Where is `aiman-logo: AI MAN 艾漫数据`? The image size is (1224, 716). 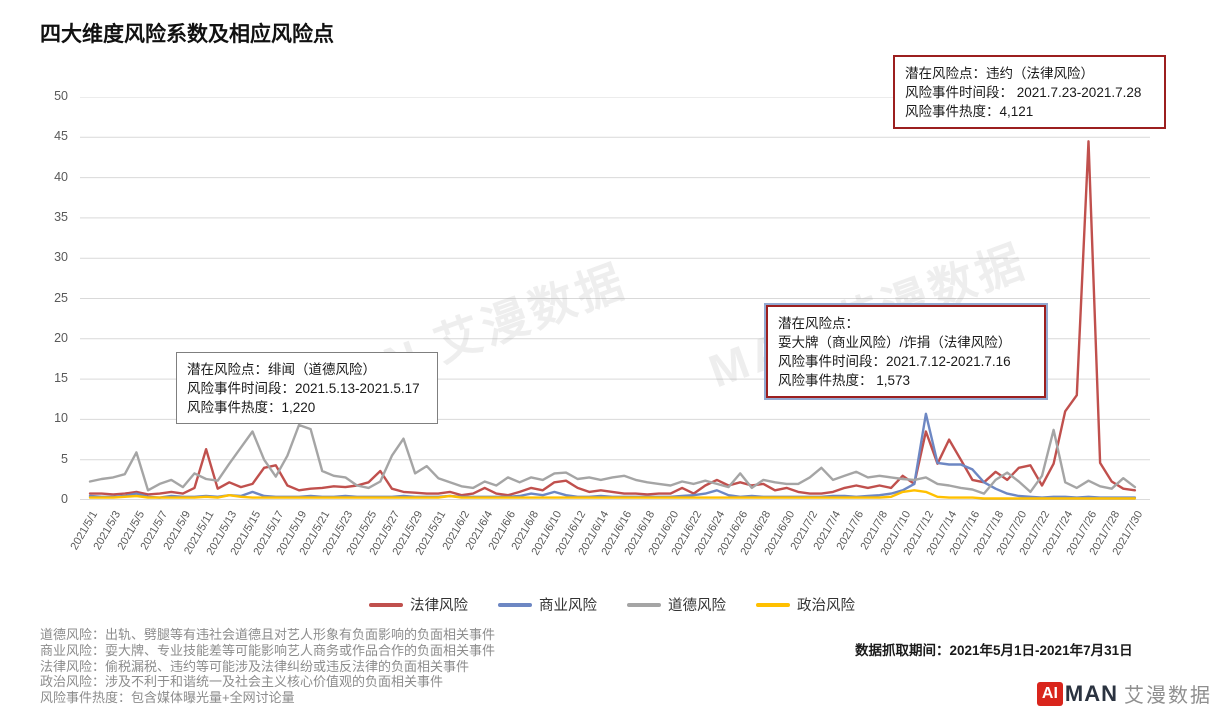
aiman-logo: AI MAN 艾漫数据 is located at coordinates (1124, 693).